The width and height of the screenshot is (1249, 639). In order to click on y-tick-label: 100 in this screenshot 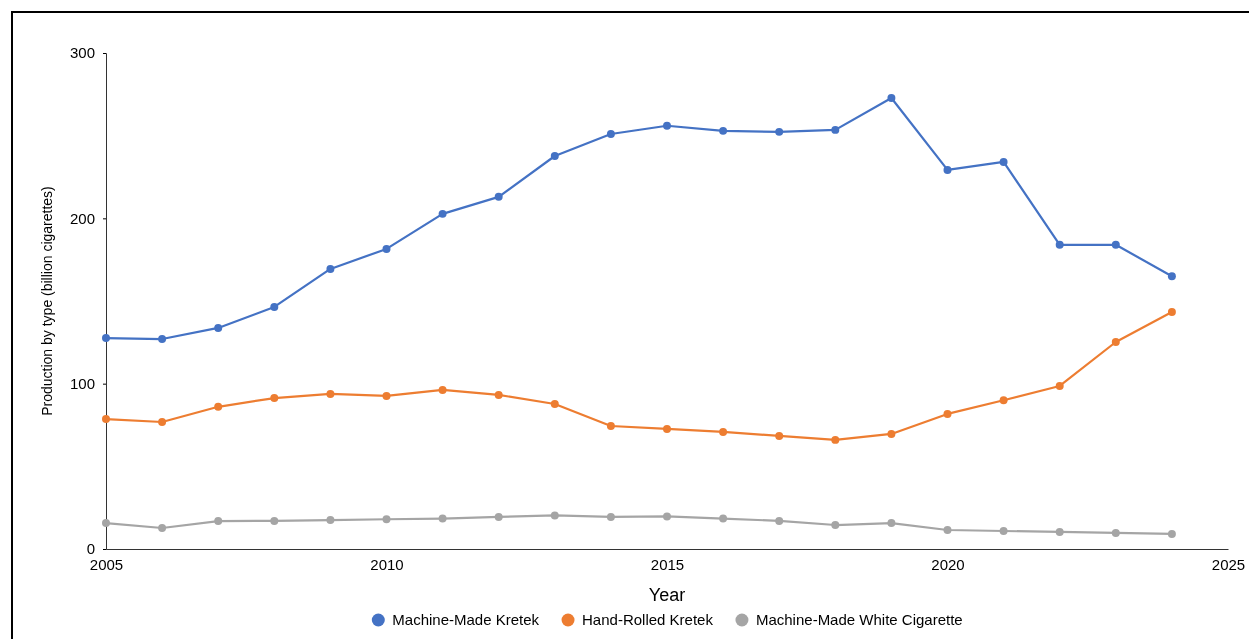, I will do `click(82, 383)`.